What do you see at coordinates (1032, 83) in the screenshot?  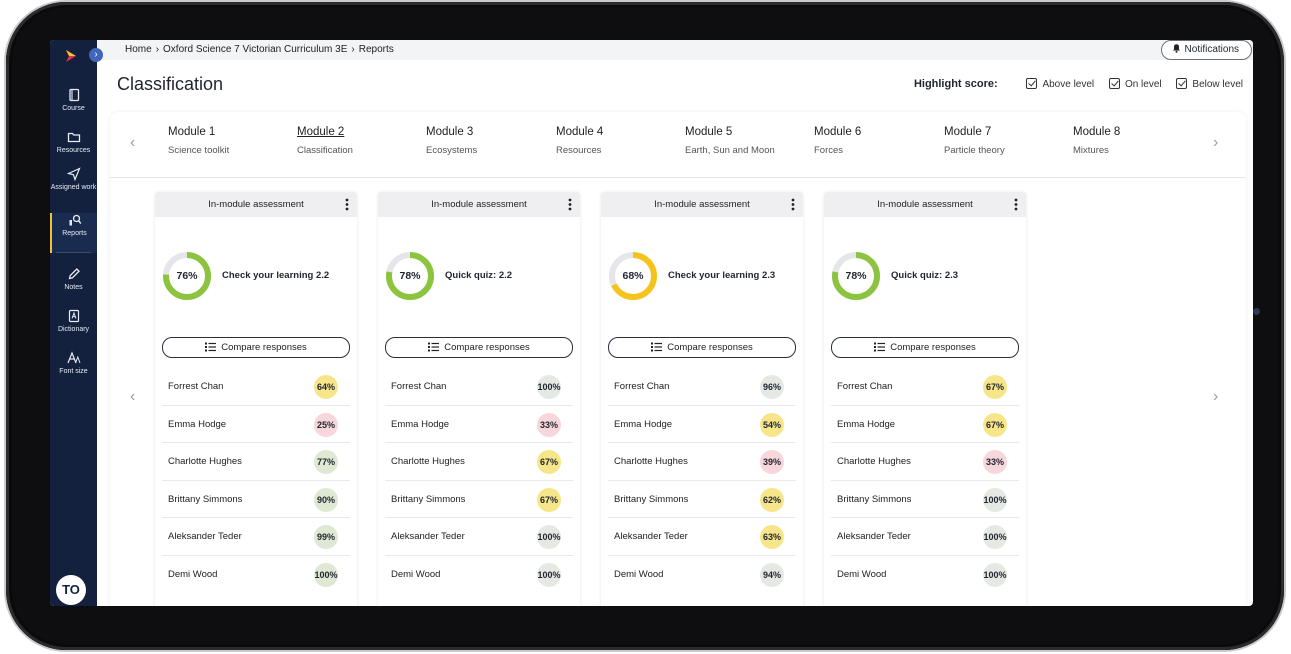 I see `checkbox-checked-icon` at bounding box center [1032, 83].